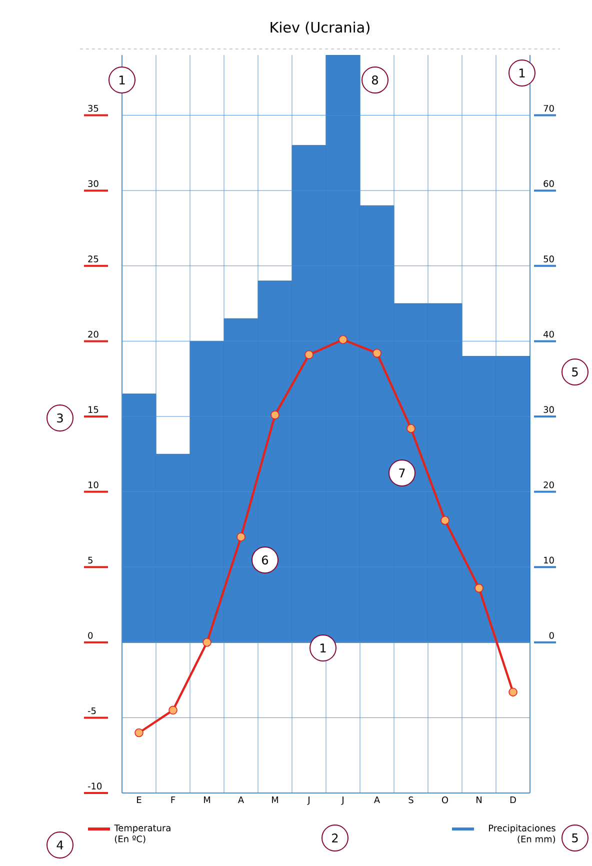 This screenshot has height=866, width=592. I want to click on y-tick-label: 25, so click(93, 259).